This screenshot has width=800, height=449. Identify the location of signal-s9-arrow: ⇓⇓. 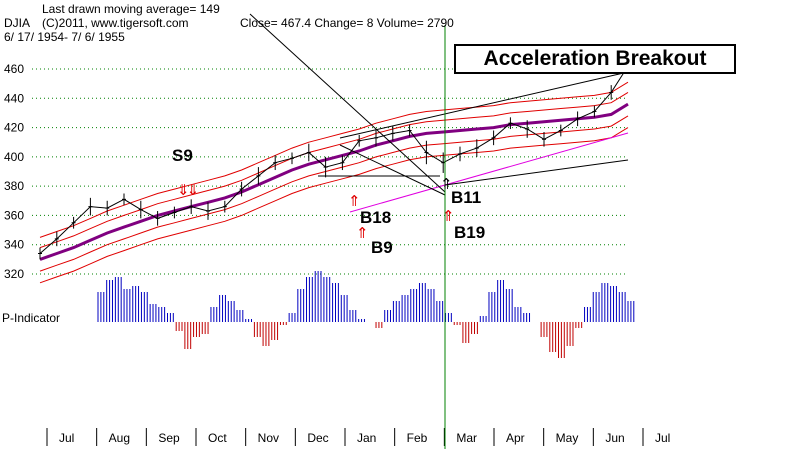
(188, 190).